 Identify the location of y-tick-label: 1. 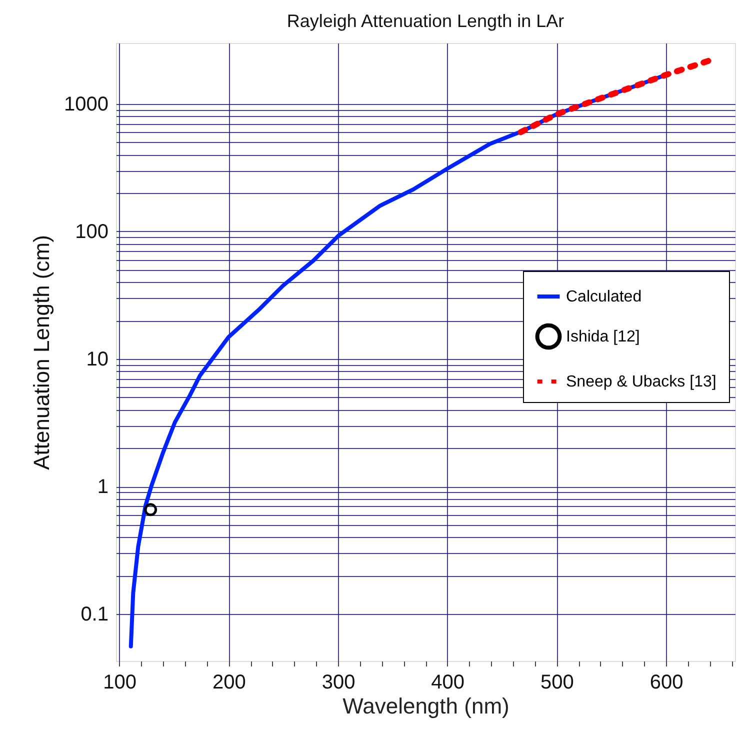
(102, 487).